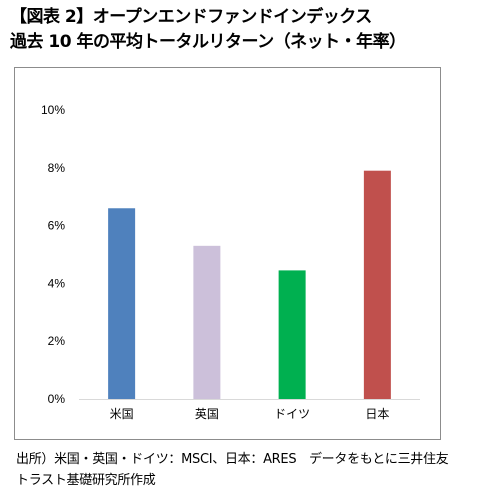  Describe the element at coordinates (377, 414) in the screenshot. I see `x-tick-label: 日本` at that location.